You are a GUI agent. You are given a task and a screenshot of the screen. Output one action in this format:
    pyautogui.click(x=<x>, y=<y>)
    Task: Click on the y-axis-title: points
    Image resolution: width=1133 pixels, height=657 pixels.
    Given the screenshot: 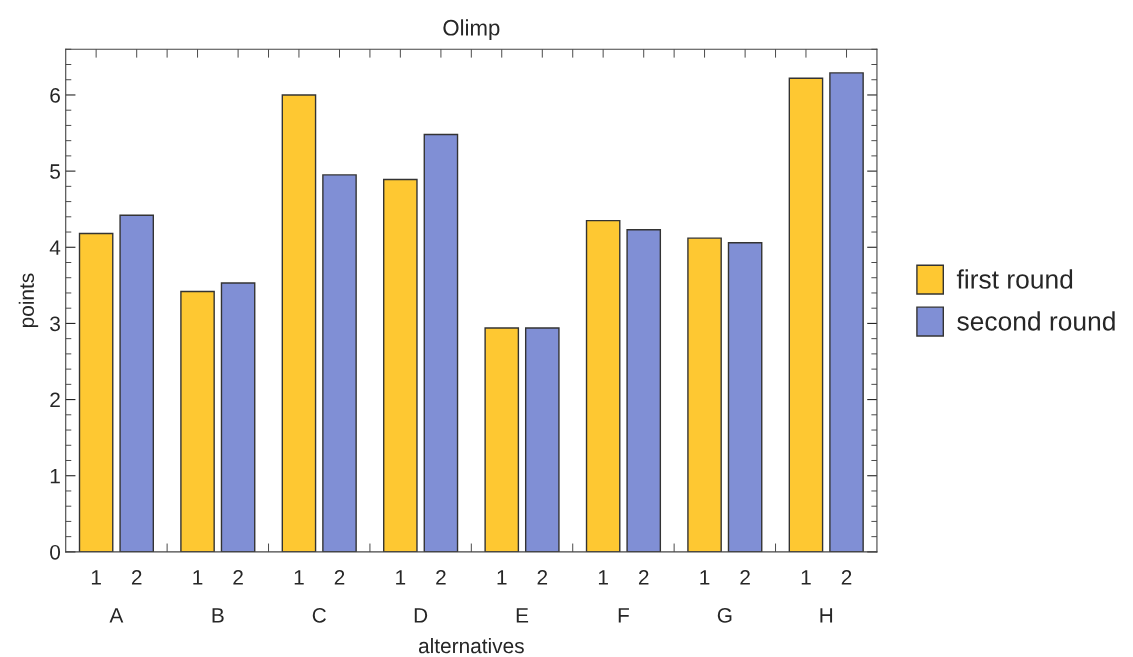 What is the action you would take?
    pyautogui.click(x=28, y=300)
    